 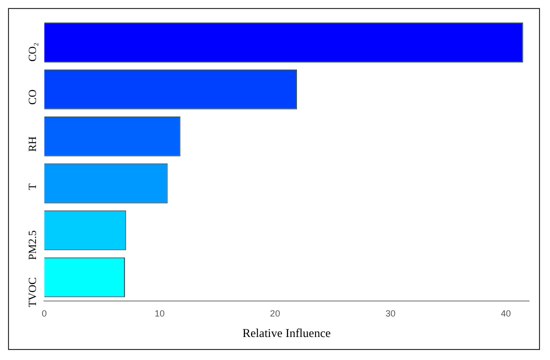 I want to click on y-tick-label: RH, so click(x=33, y=144).